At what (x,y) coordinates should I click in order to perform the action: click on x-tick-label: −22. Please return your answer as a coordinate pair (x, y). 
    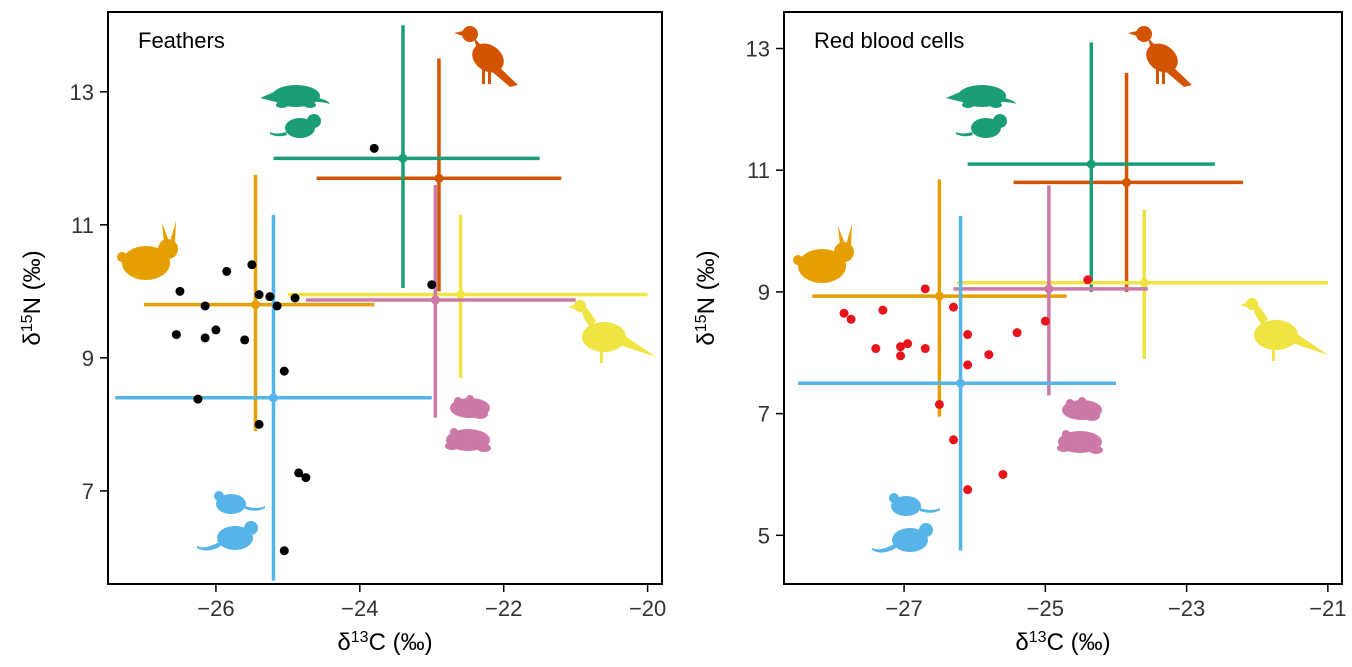
    Looking at the image, I should click on (503, 608).